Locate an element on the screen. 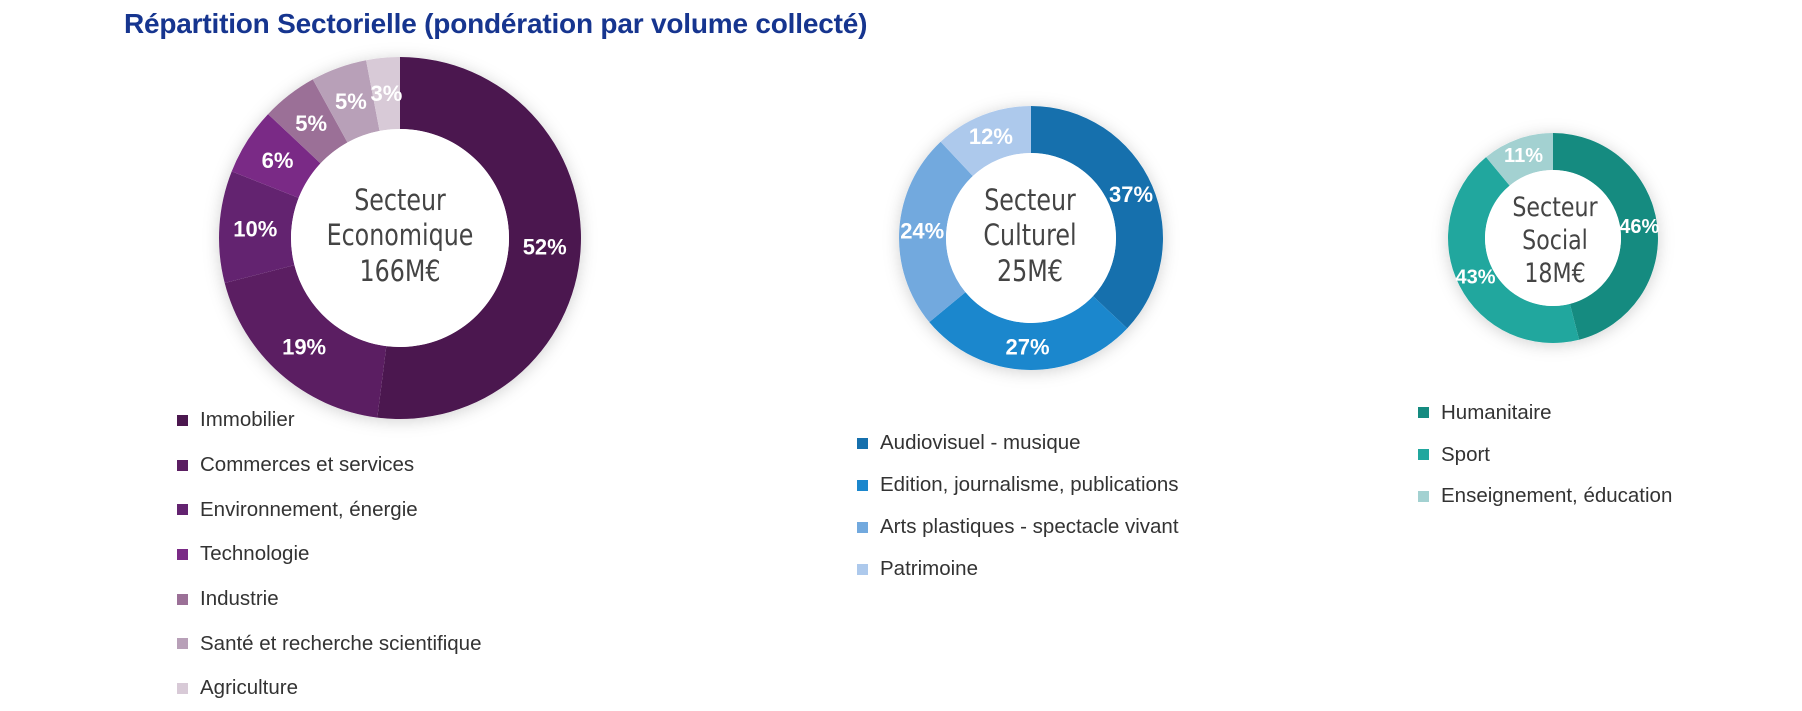 This screenshot has width=1802, height=711. slice-label-culturel-2: 24% is located at coordinates (922, 231).